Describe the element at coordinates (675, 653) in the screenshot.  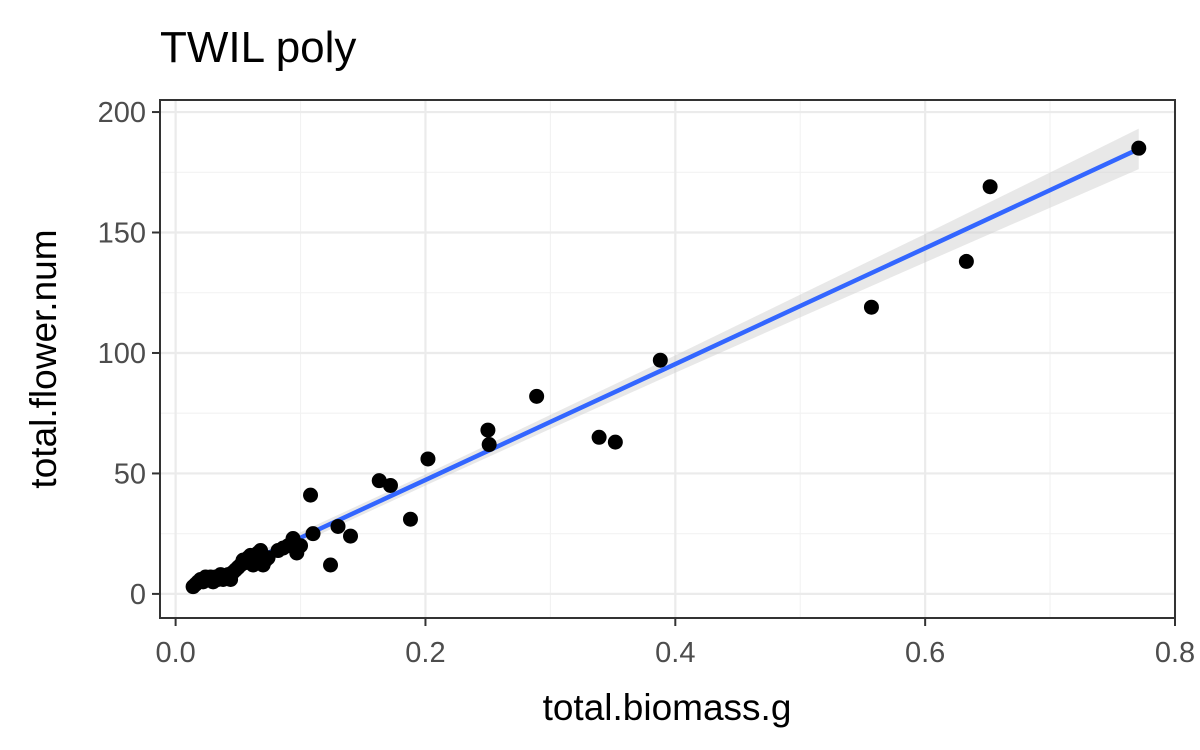
I see `x-tick-label: 0.4` at that location.